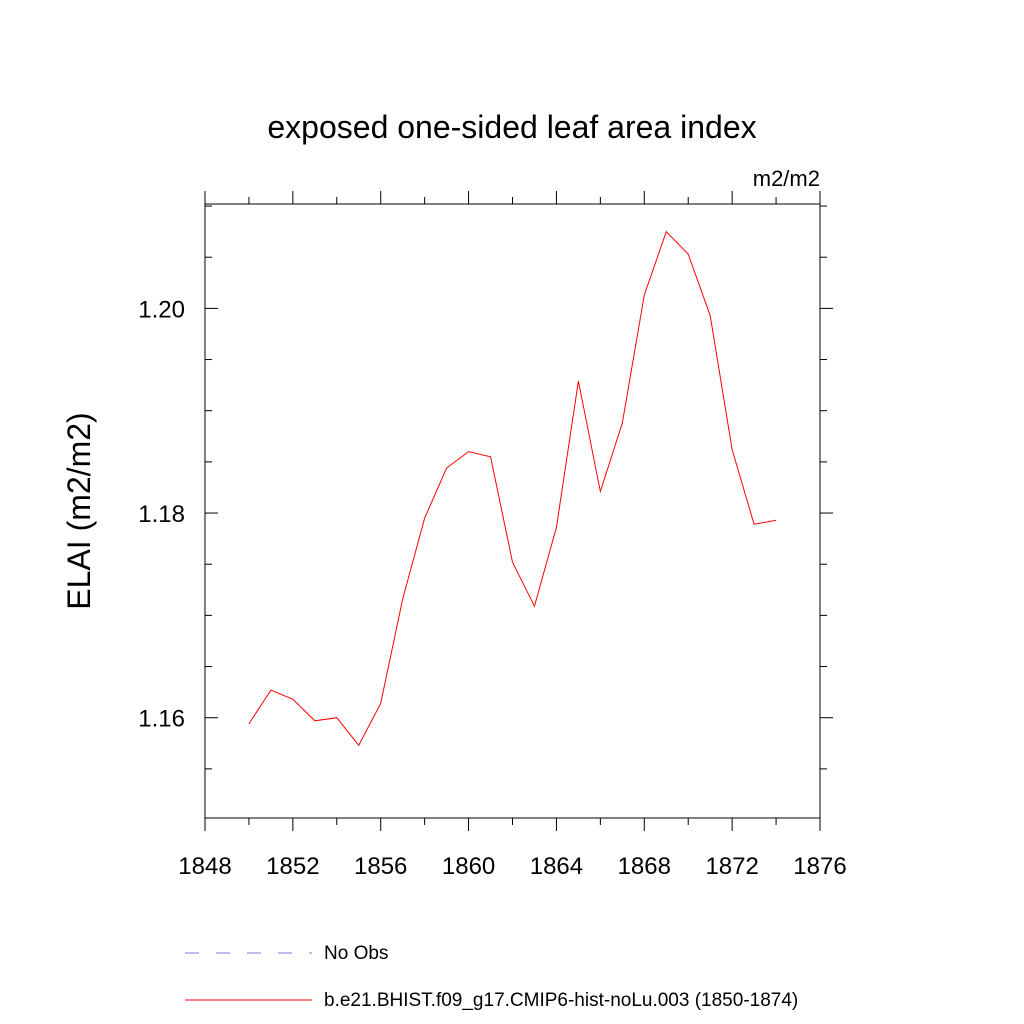 The image size is (1024, 1024). Describe the element at coordinates (644, 866) in the screenshot. I see `x-tick-label: 1868` at that location.